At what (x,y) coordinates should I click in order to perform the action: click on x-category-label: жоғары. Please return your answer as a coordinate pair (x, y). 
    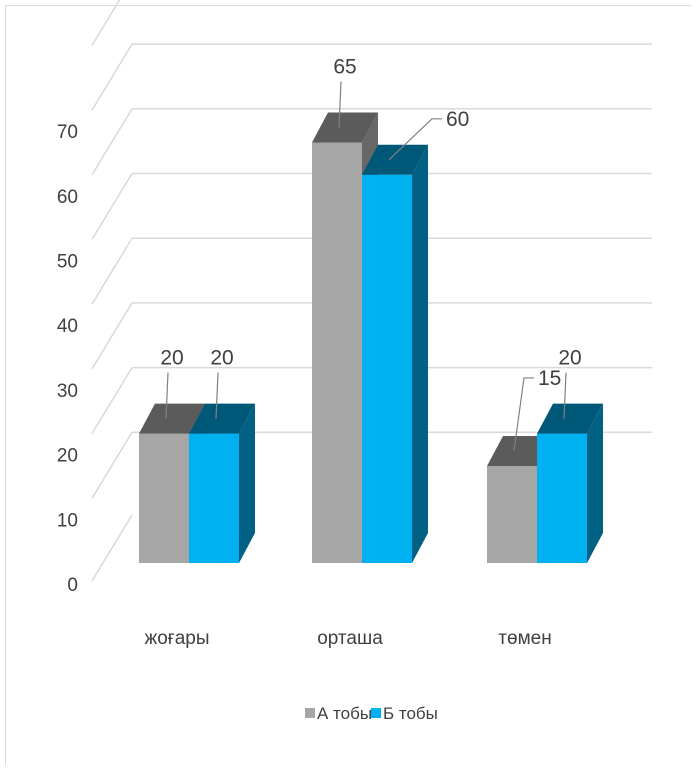
    Looking at the image, I should click on (177, 638).